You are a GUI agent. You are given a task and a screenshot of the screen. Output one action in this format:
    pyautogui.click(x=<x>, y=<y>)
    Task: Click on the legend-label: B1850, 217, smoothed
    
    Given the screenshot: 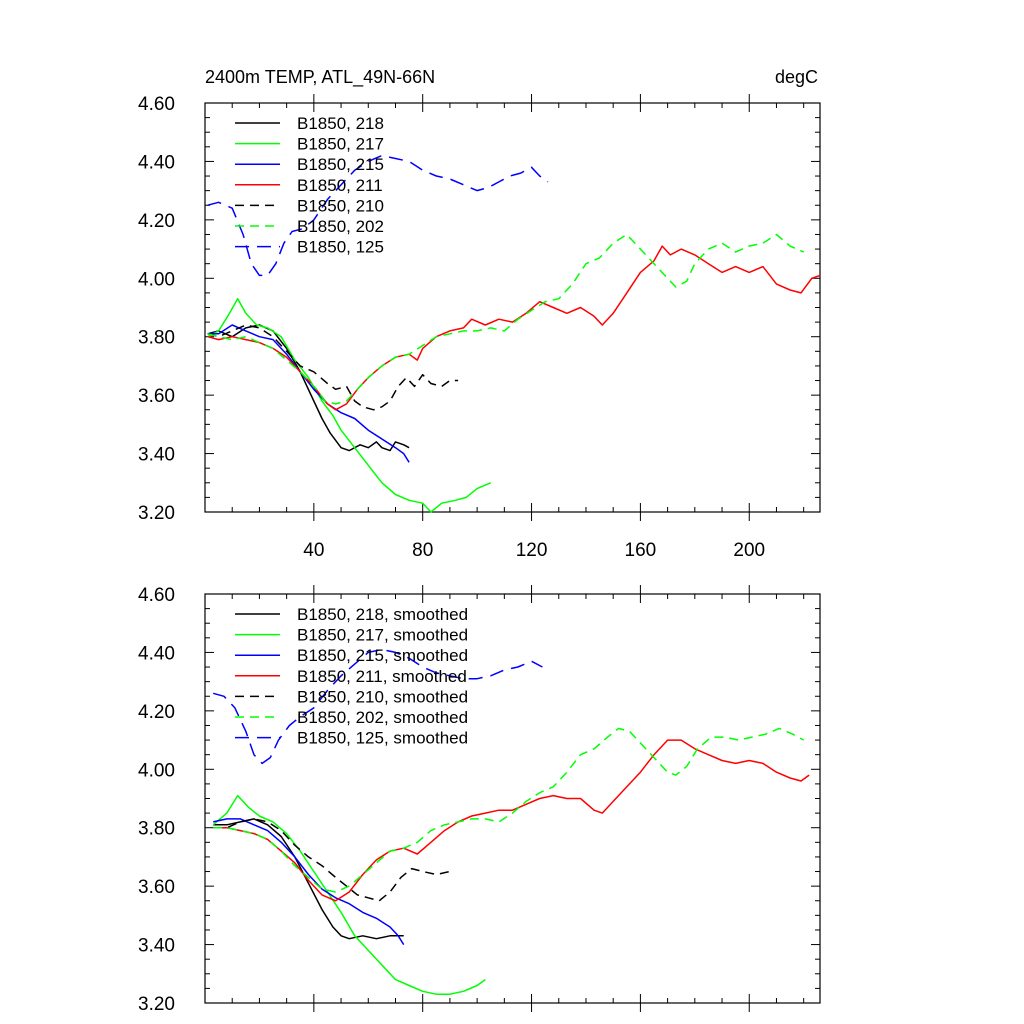 What is the action you would take?
    pyautogui.click(x=382, y=635)
    